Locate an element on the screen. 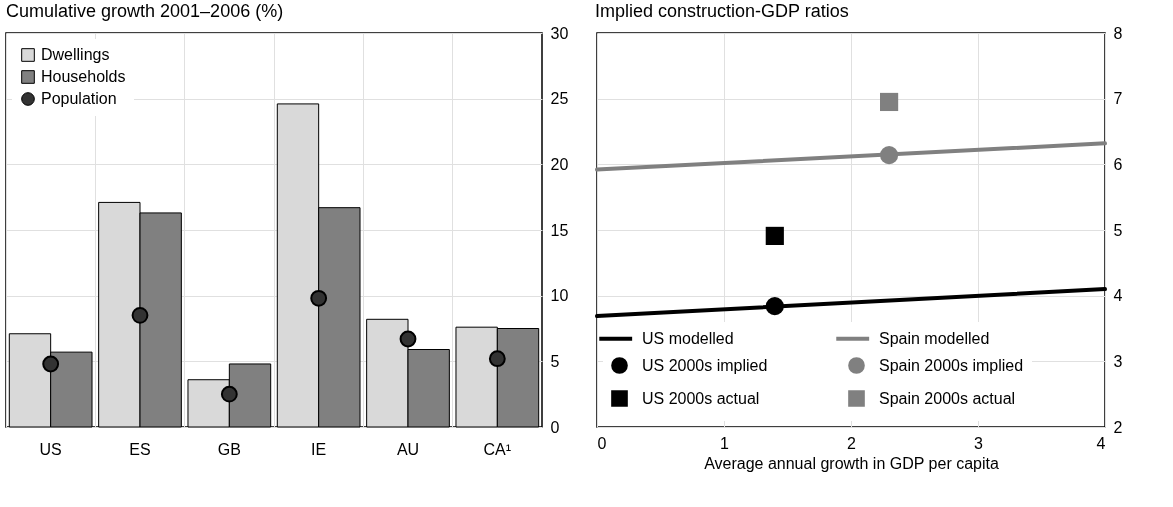 This screenshot has width=1173, height=507. x-tick-label: AU is located at coordinates (408, 449).